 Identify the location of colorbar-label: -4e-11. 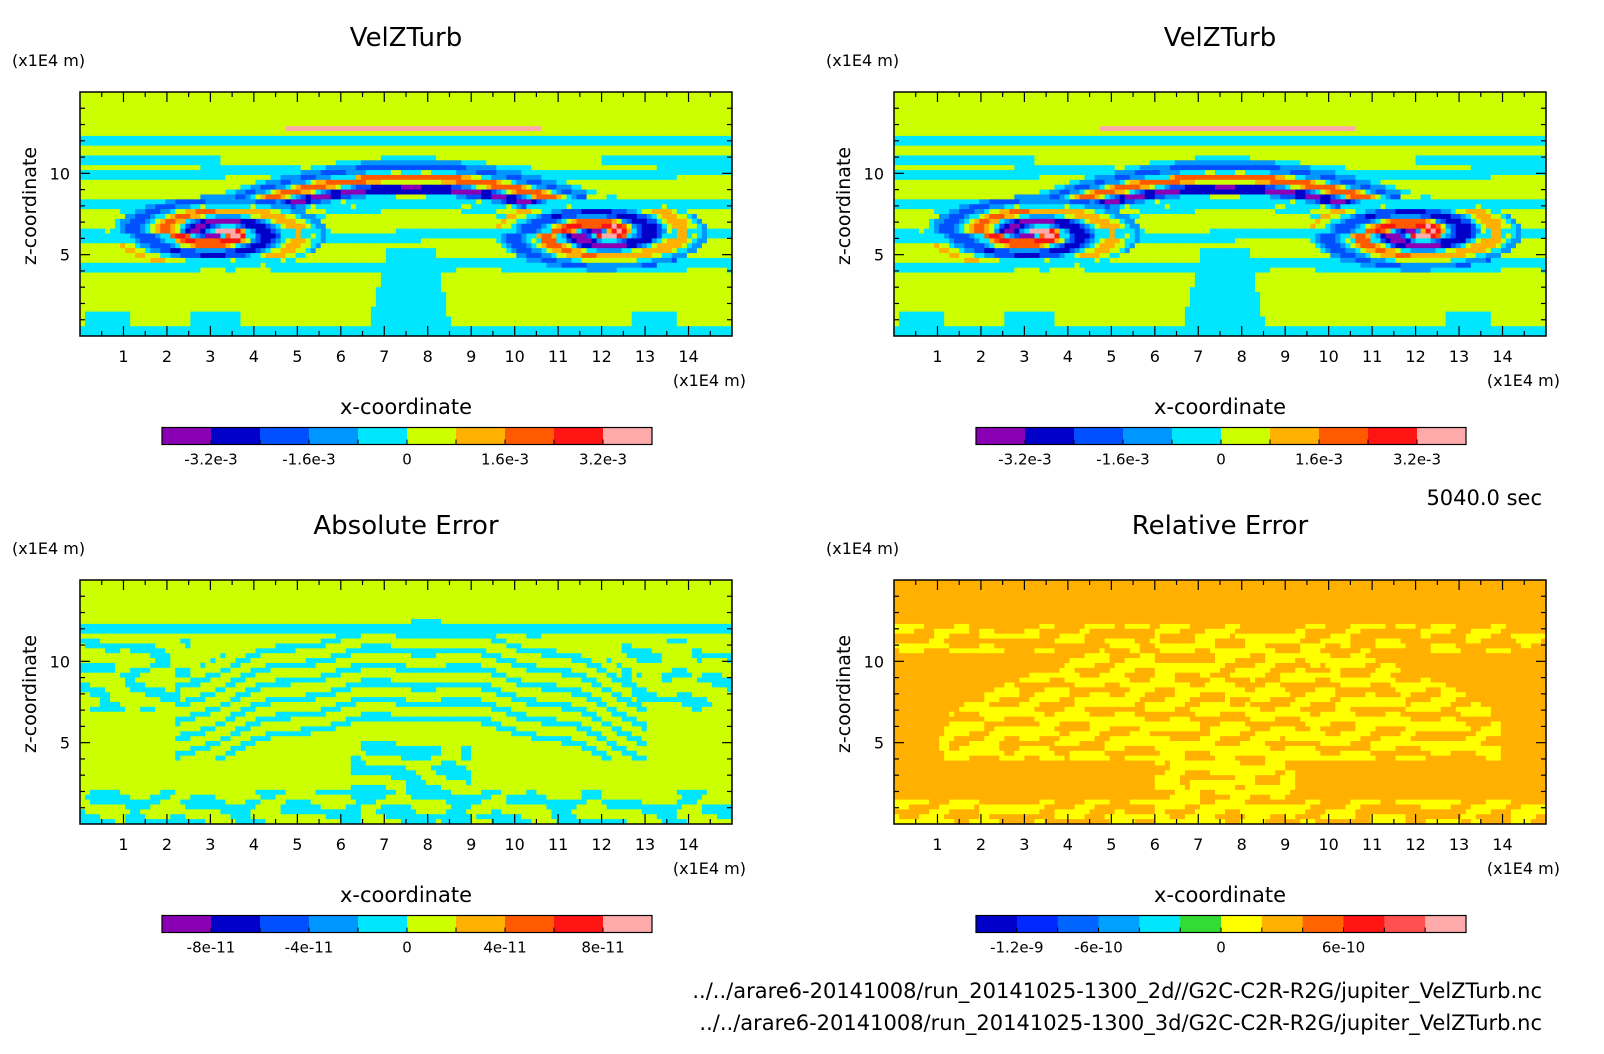
(309, 948).